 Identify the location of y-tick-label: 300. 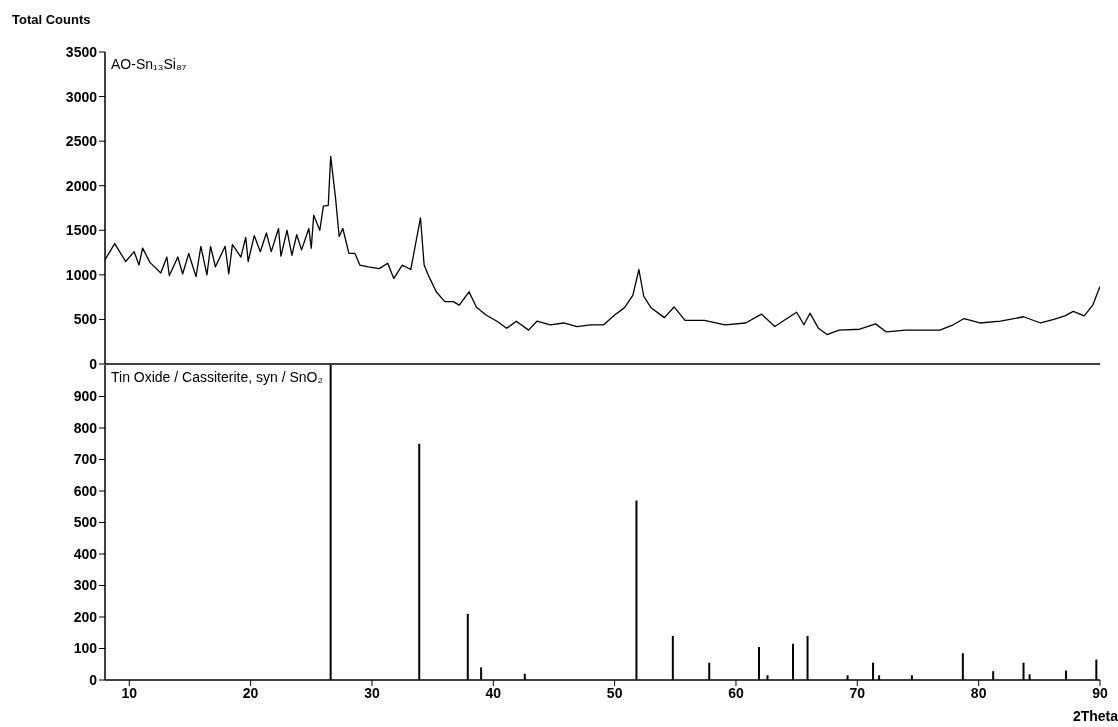
(85, 585).